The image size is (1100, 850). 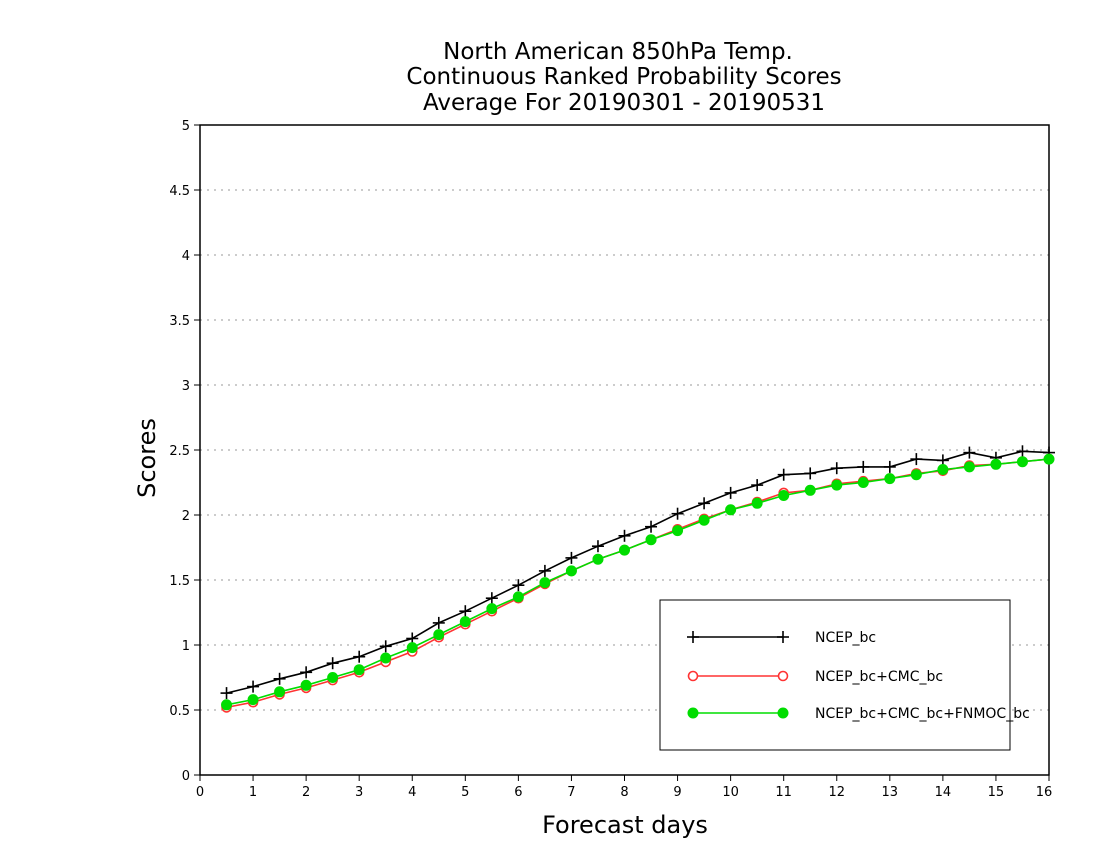 What do you see at coordinates (147, 458) in the screenshot?
I see `y-axis-title: Scores` at bounding box center [147, 458].